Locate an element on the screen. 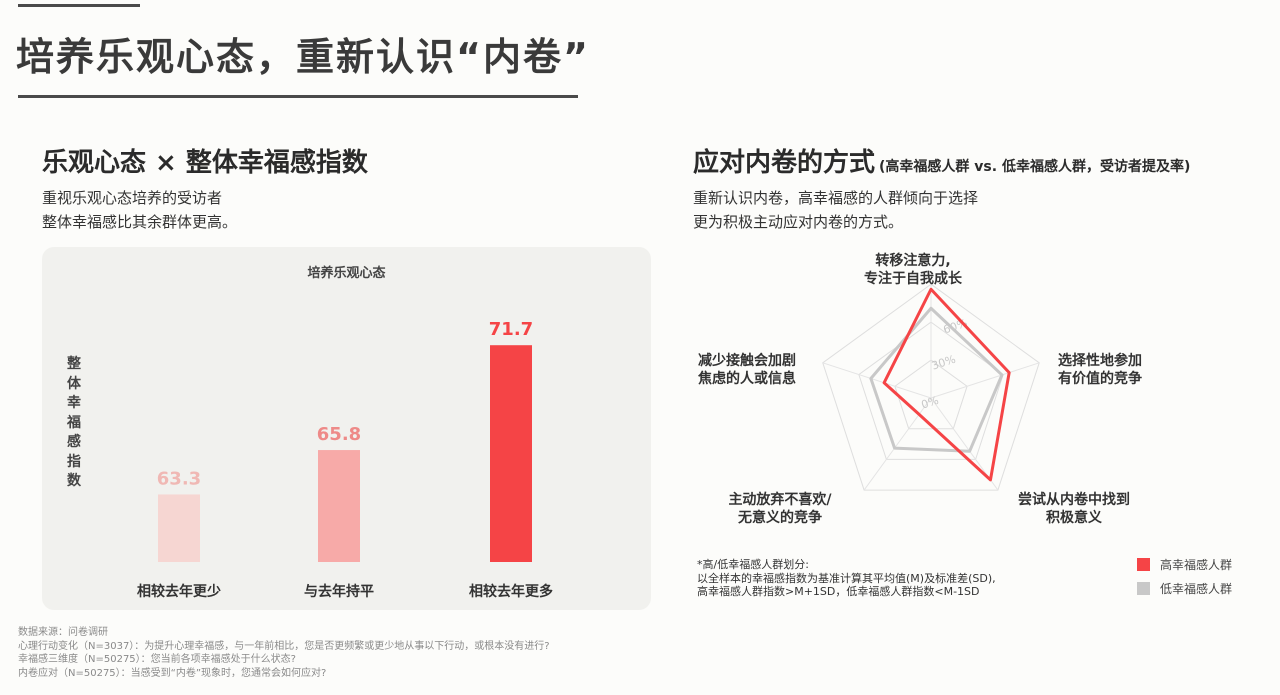 The width and height of the screenshot is (1280, 695). left-desc-line-2: 整体幸福感比其余群体更高。 is located at coordinates (140, 222).